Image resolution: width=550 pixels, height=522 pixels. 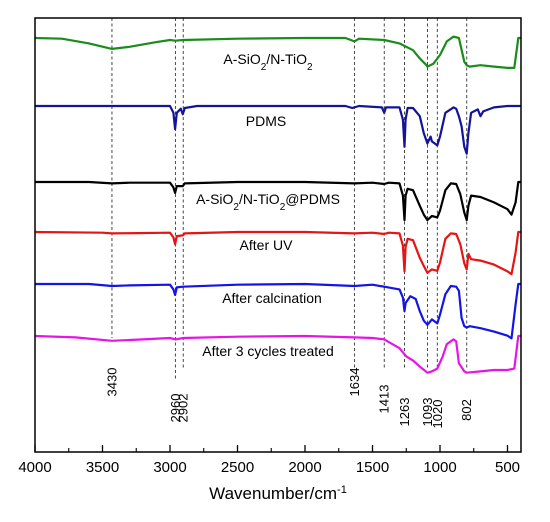 I want to click on x-axis-title-main: Wavenumber/cm, so click(x=273, y=493).